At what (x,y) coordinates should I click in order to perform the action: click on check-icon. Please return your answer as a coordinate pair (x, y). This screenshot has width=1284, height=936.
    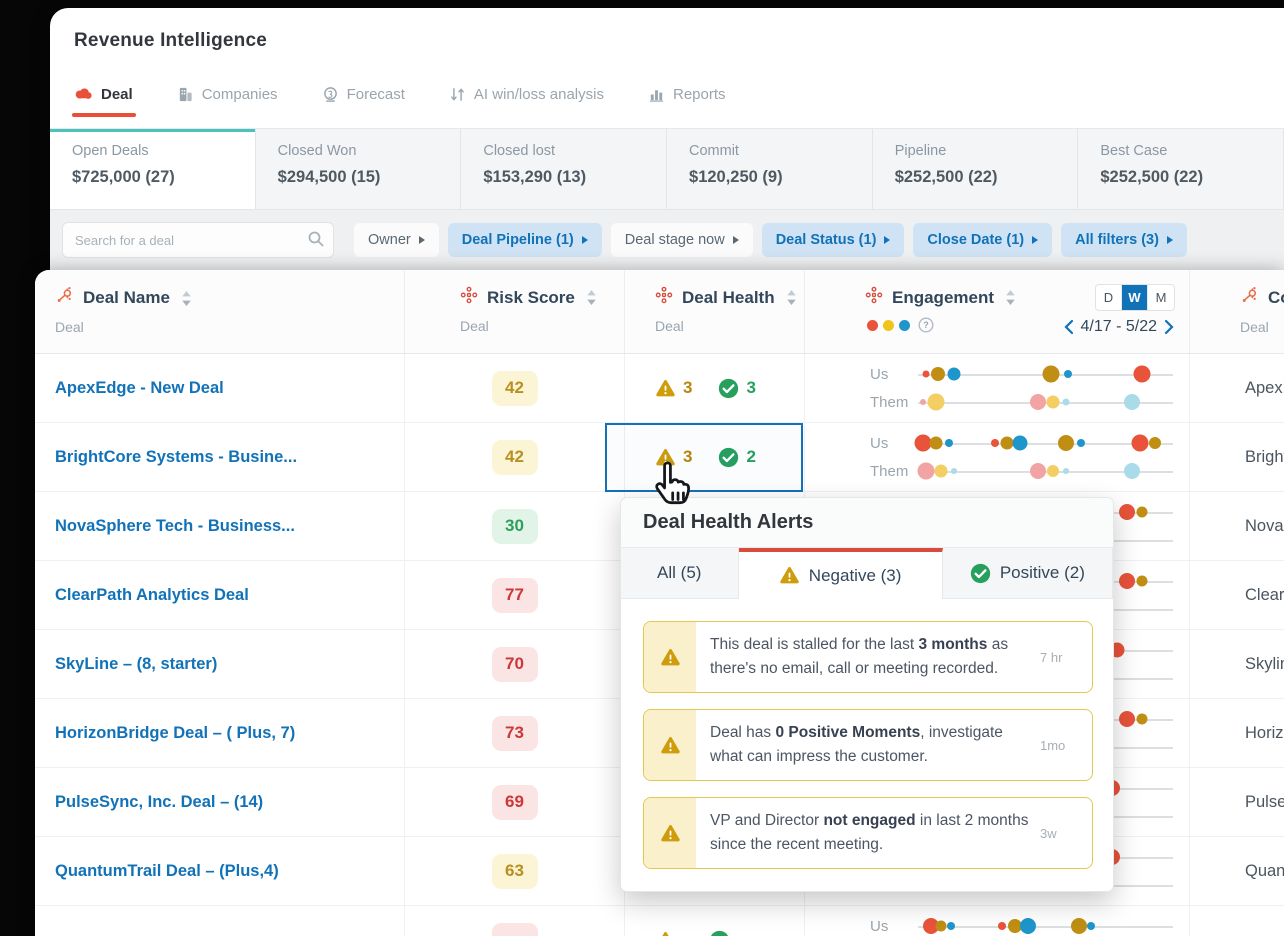
    Looking at the image, I should click on (728, 388).